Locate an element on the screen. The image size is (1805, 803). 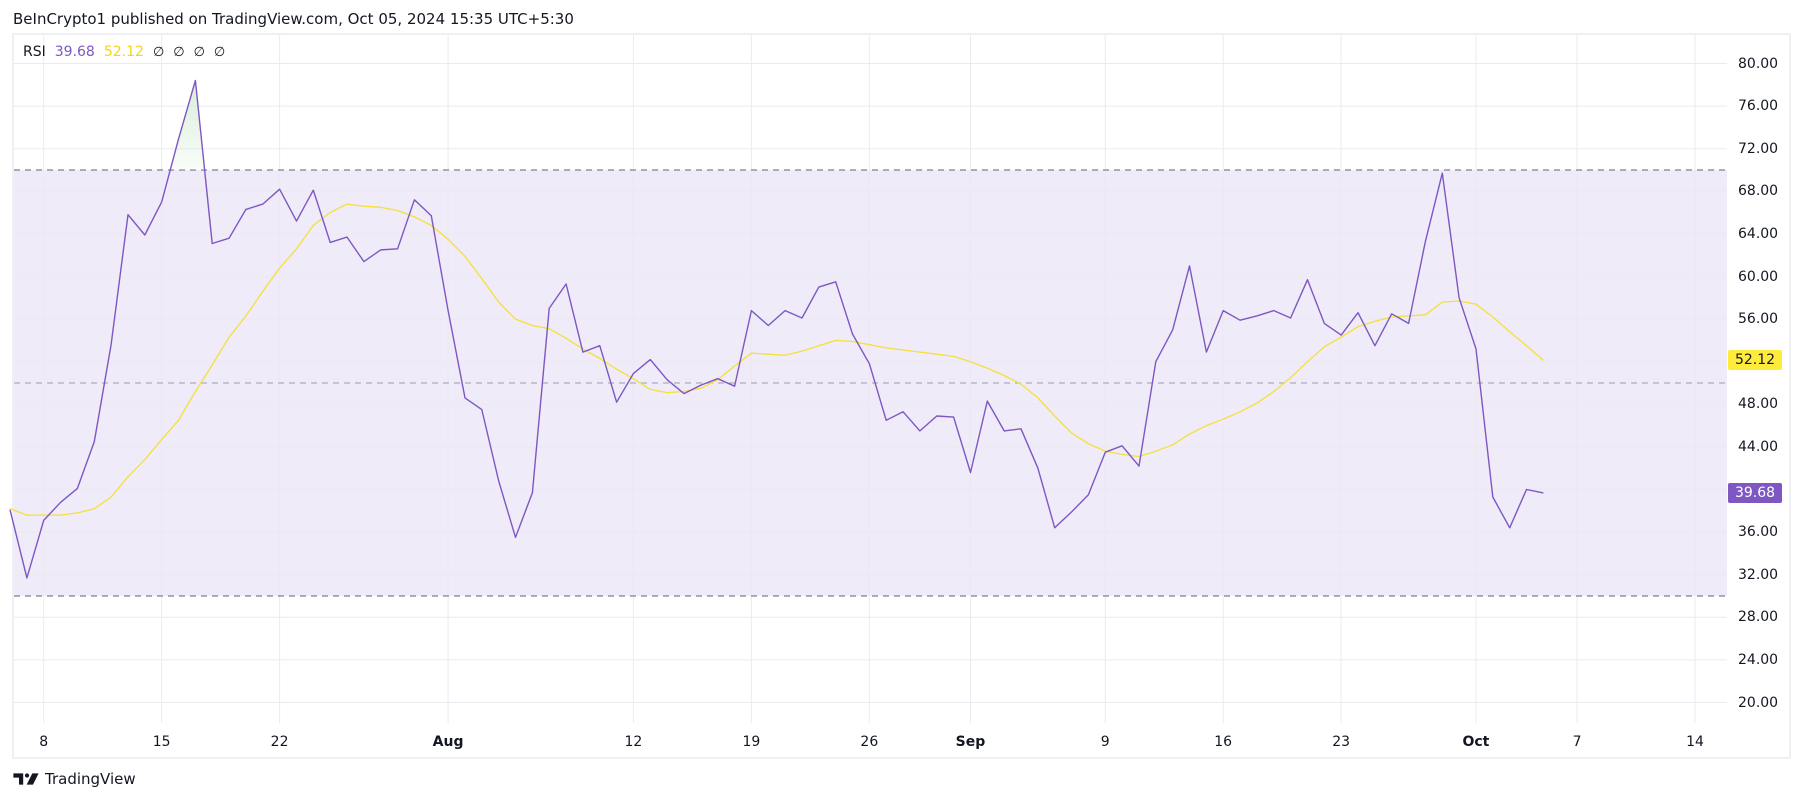
tradingview-logo-icon is located at coordinates (26, 779).